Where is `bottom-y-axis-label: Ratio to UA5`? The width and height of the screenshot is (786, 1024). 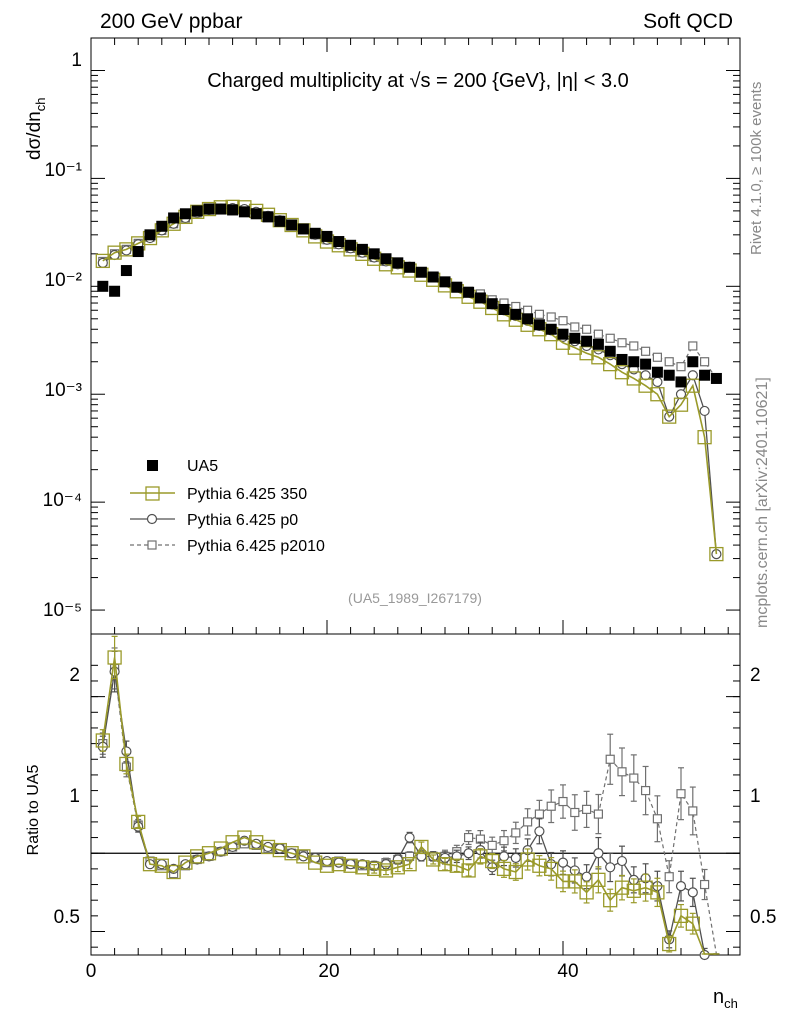
bottom-y-axis-label: Ratio to UA5 is located at coordinates (33, 810).